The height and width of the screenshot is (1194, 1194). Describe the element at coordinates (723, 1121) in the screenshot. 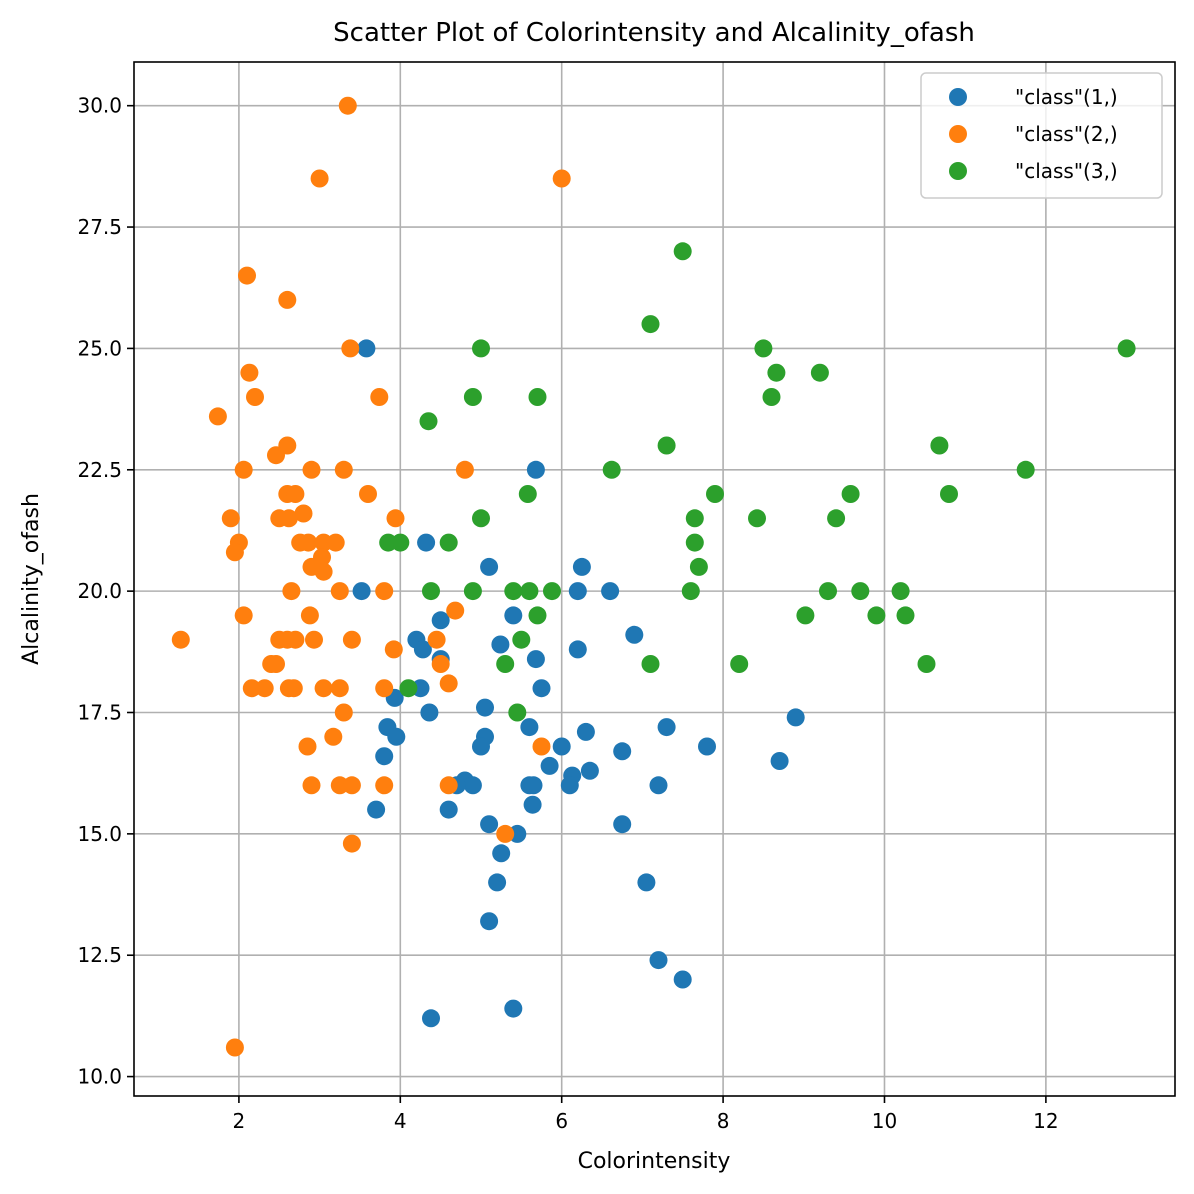

I see `x-tick-label: 8` at that location.